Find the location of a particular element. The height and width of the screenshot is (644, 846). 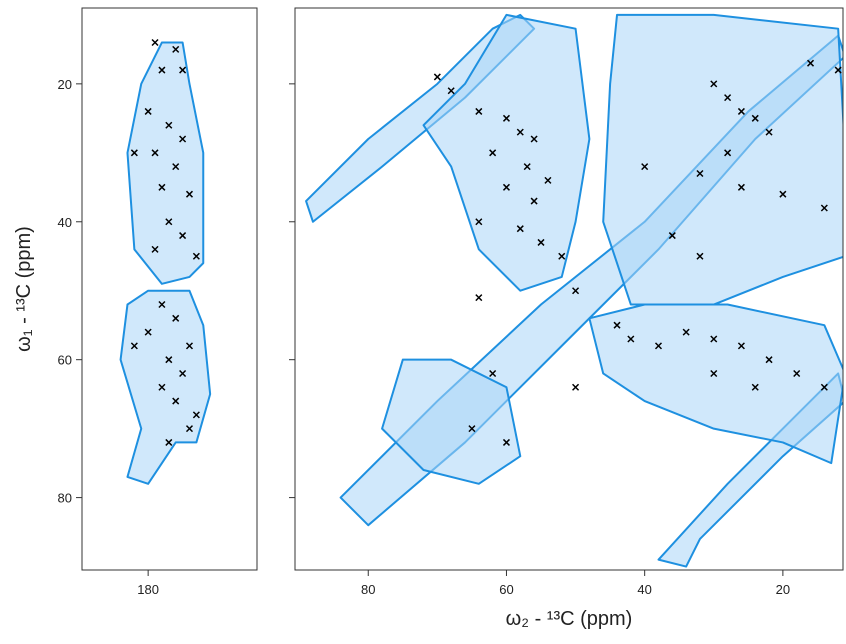

plot-area is located at coordinates (165, 261).